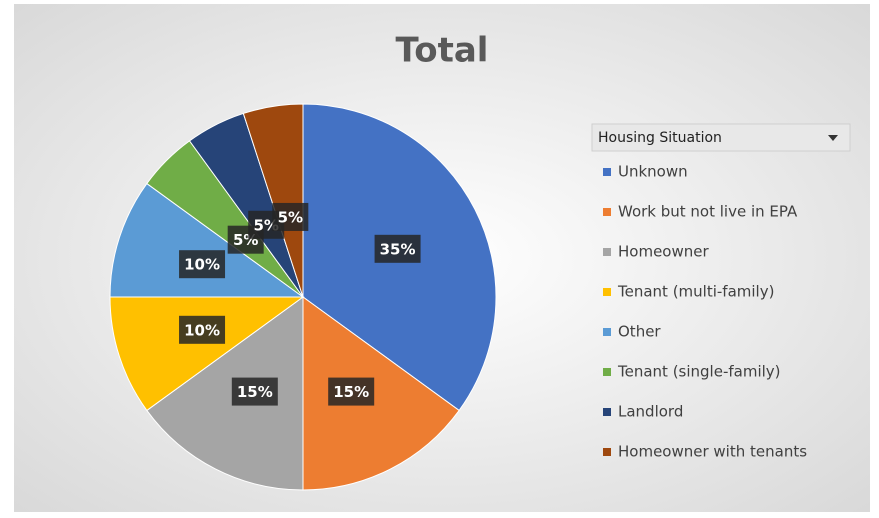 This screenshot has height=518, width=879. Describe the element at coordinates (442, 51) in the screenshot. I see `chart-title: Total` at that location.